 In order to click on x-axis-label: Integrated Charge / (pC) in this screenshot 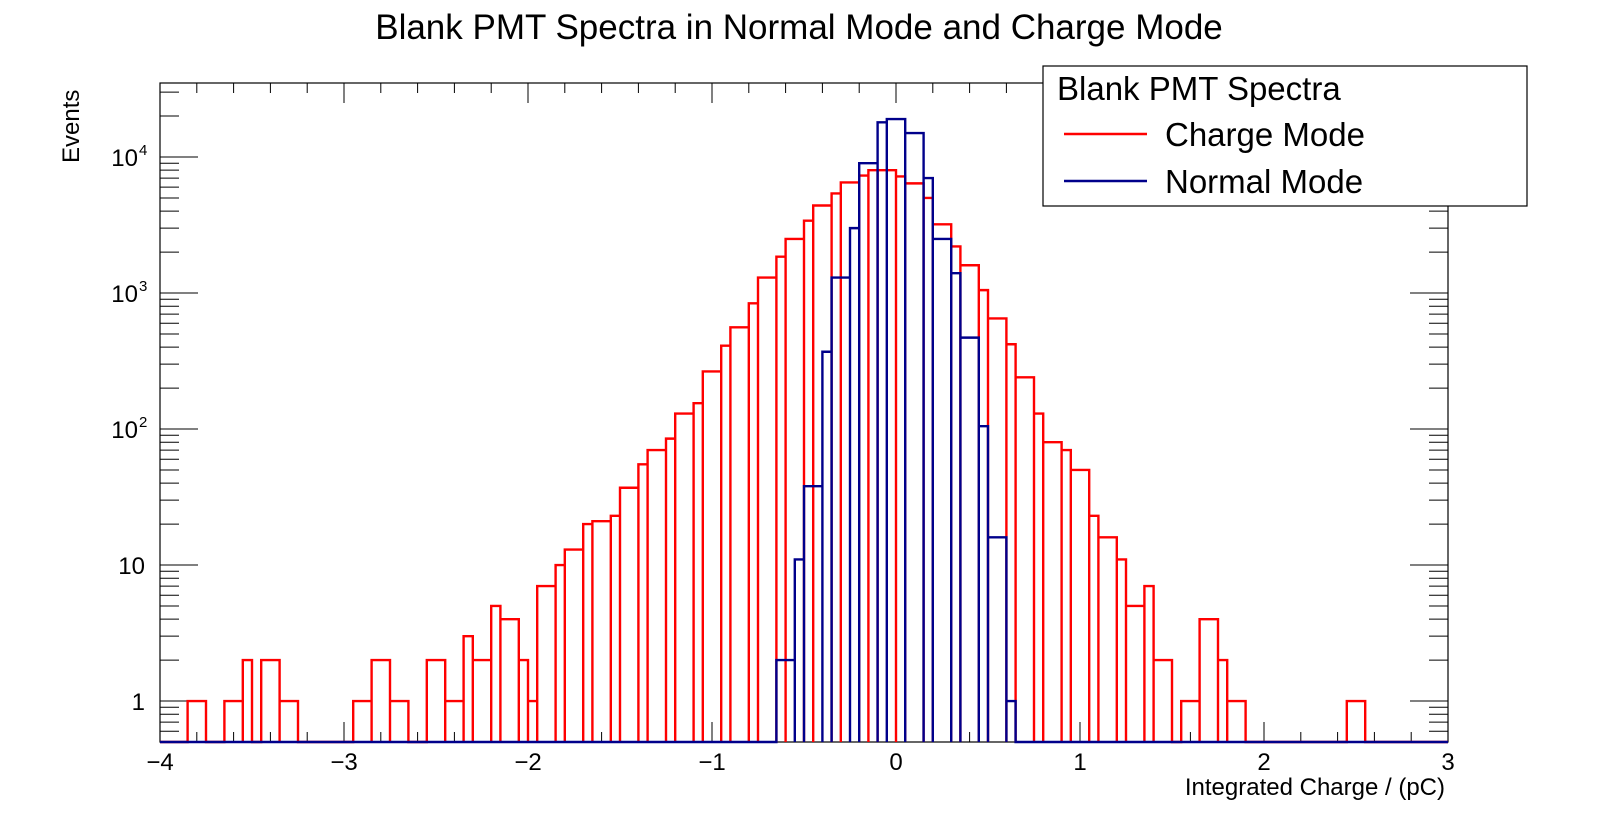, I will do `click(1315, 787)`.